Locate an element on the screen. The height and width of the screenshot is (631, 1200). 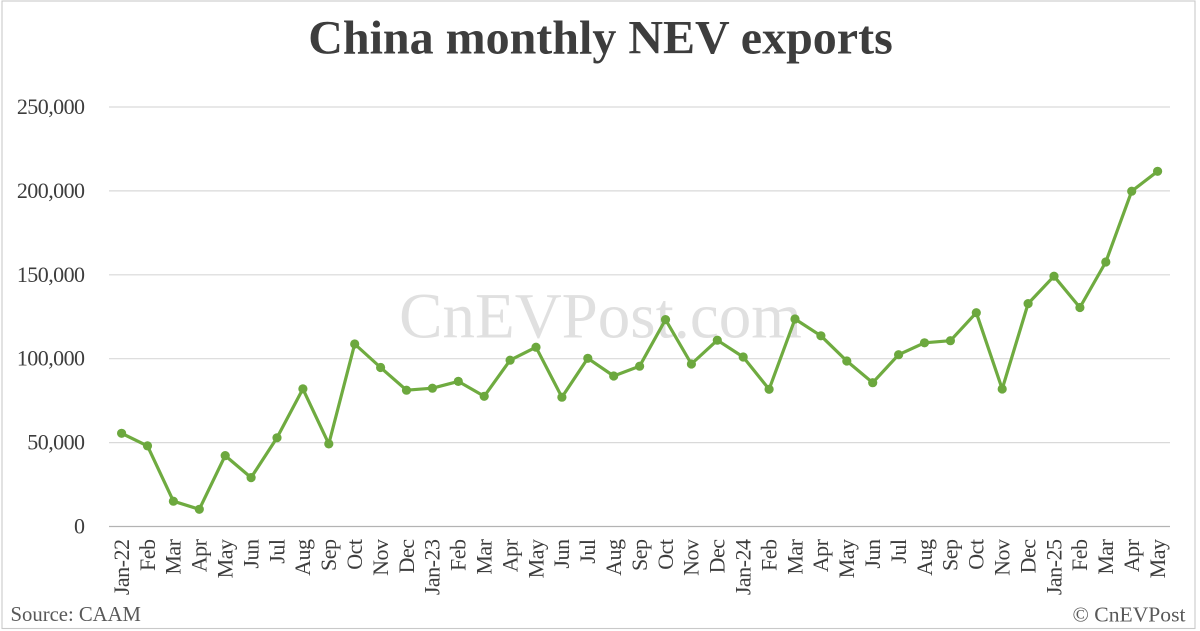
svg-text: 150,000 is located at coordinates (51, 274).